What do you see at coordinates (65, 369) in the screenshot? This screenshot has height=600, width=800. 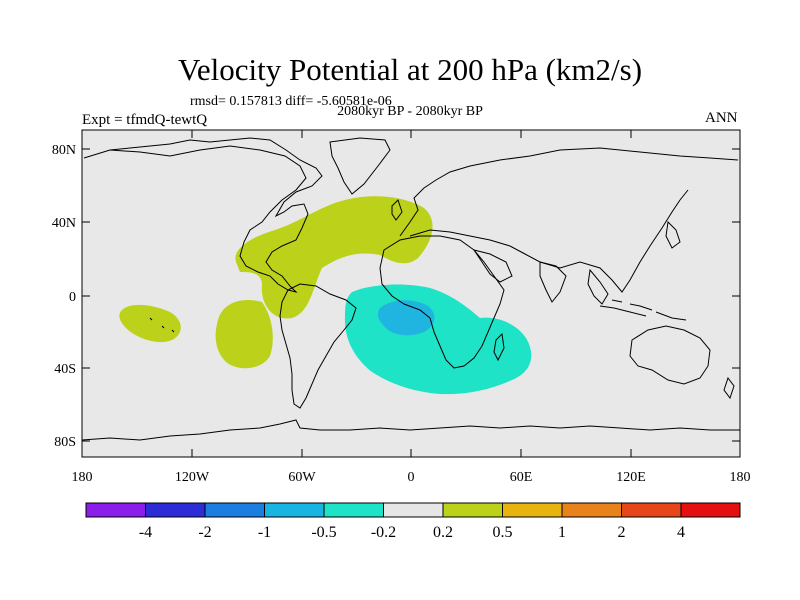 I see `y-tick-label-40s: 40S` at bounding box center [65, 369].